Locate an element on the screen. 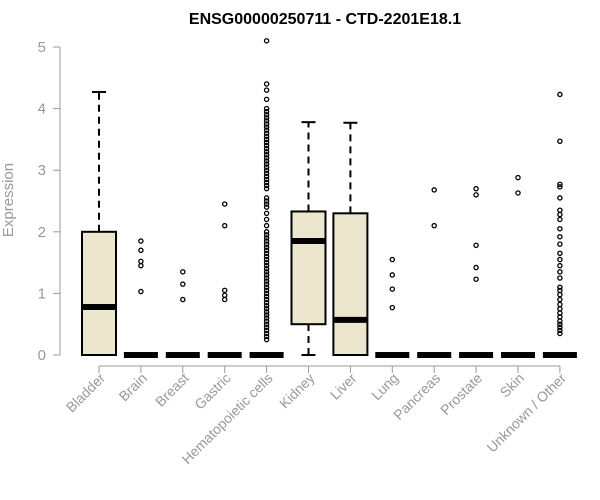 Image resolution: width=600 pixels, height=500 pixels. x-tick-label: Skin is located at coordinates (512, 385).